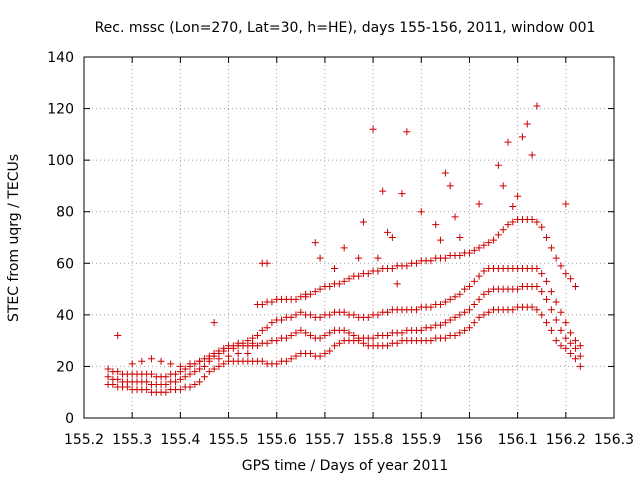 The image size is (640, 480). What do you see at coordinates (69, 419) in the screenshot?
I see `y-tick-label: 0` at bounding box center [69, 419].